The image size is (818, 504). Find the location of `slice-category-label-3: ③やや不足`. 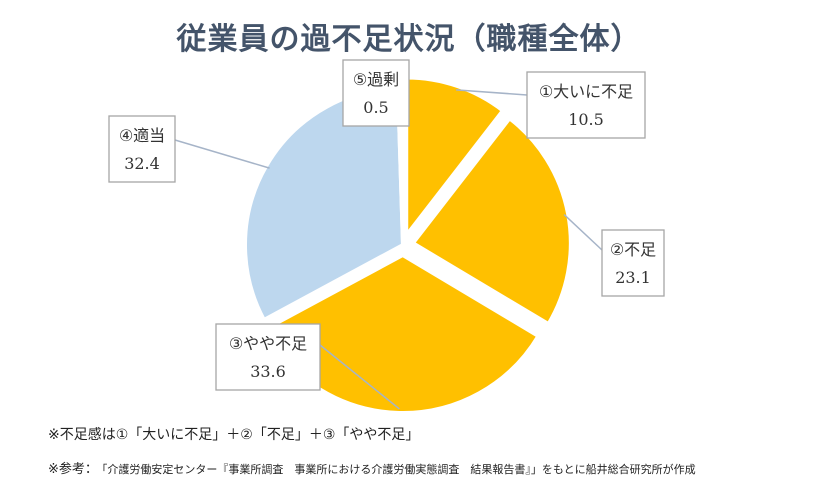

slice-category-label-3: ③やや不足 is located at coordinates (268, 343).